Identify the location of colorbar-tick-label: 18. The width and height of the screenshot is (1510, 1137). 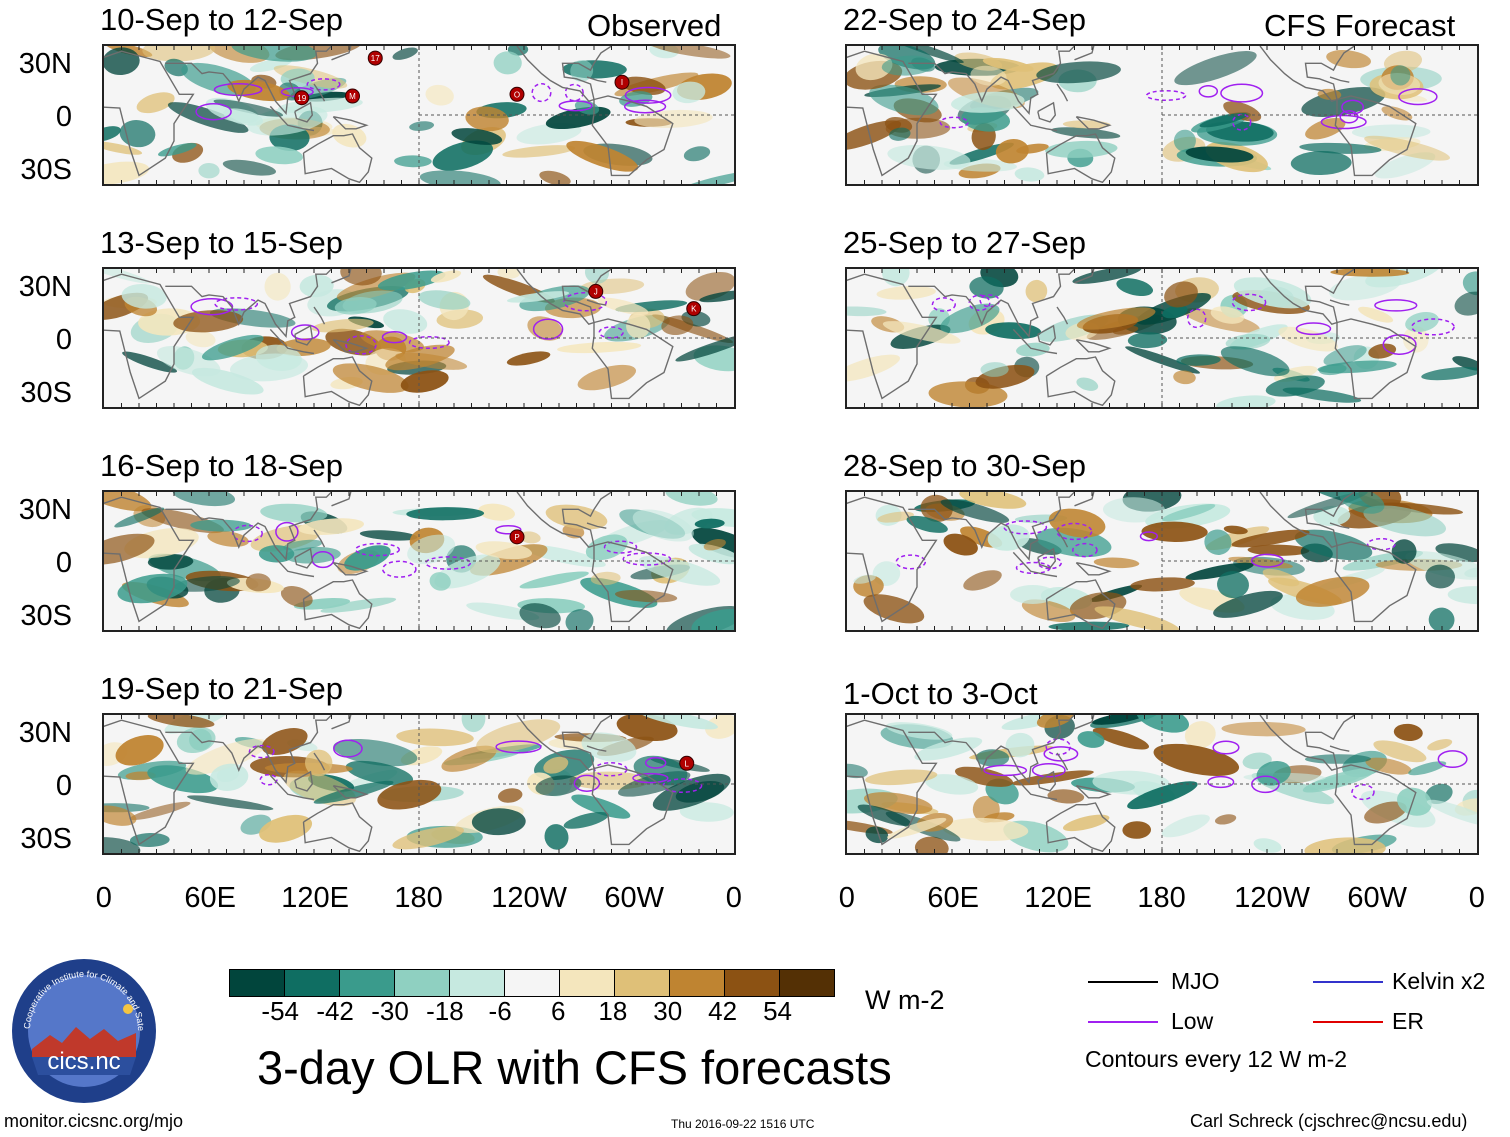
(613, 1011).